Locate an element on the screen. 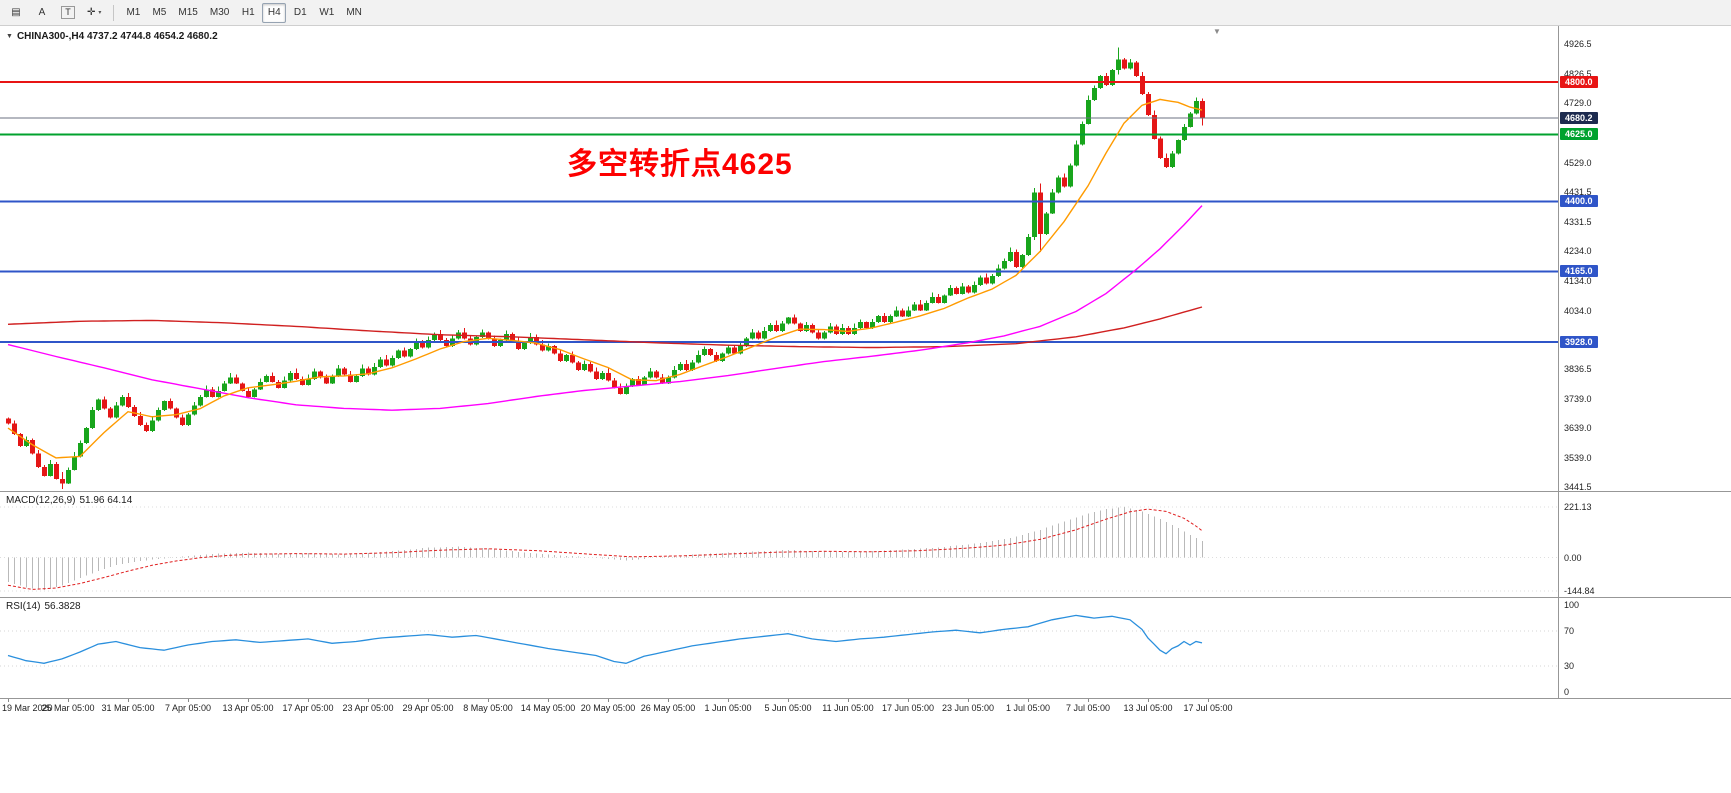  price-axis-label: 3639.0 is located at coordinates (1578, 428).